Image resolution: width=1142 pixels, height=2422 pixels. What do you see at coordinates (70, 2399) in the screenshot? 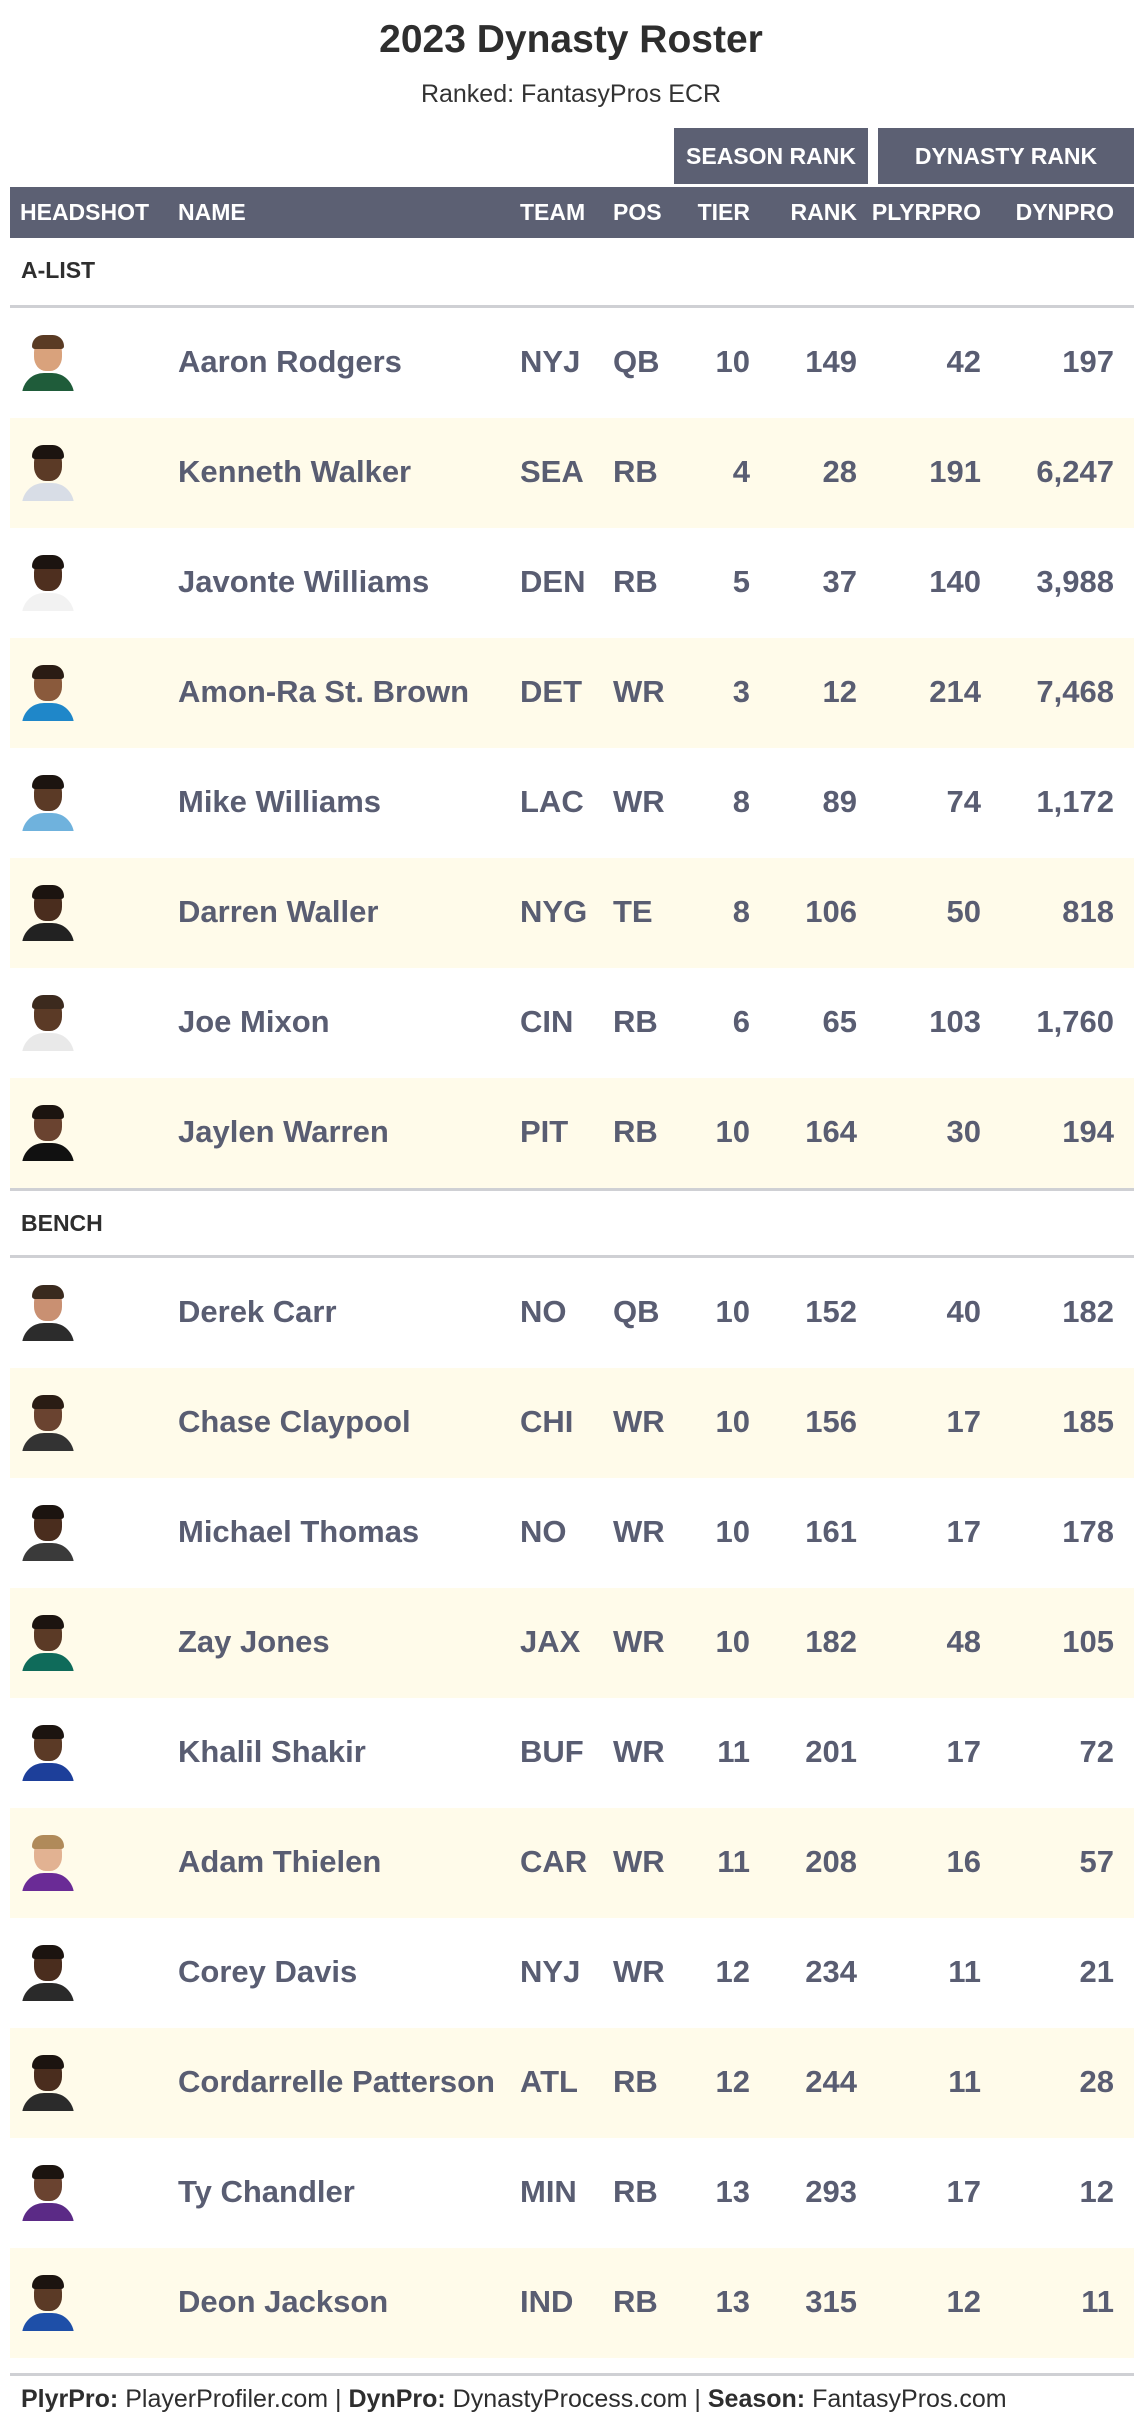
I see `footer-plyrpro-label: PlyrPro:` at bounding box center [70, 2399].